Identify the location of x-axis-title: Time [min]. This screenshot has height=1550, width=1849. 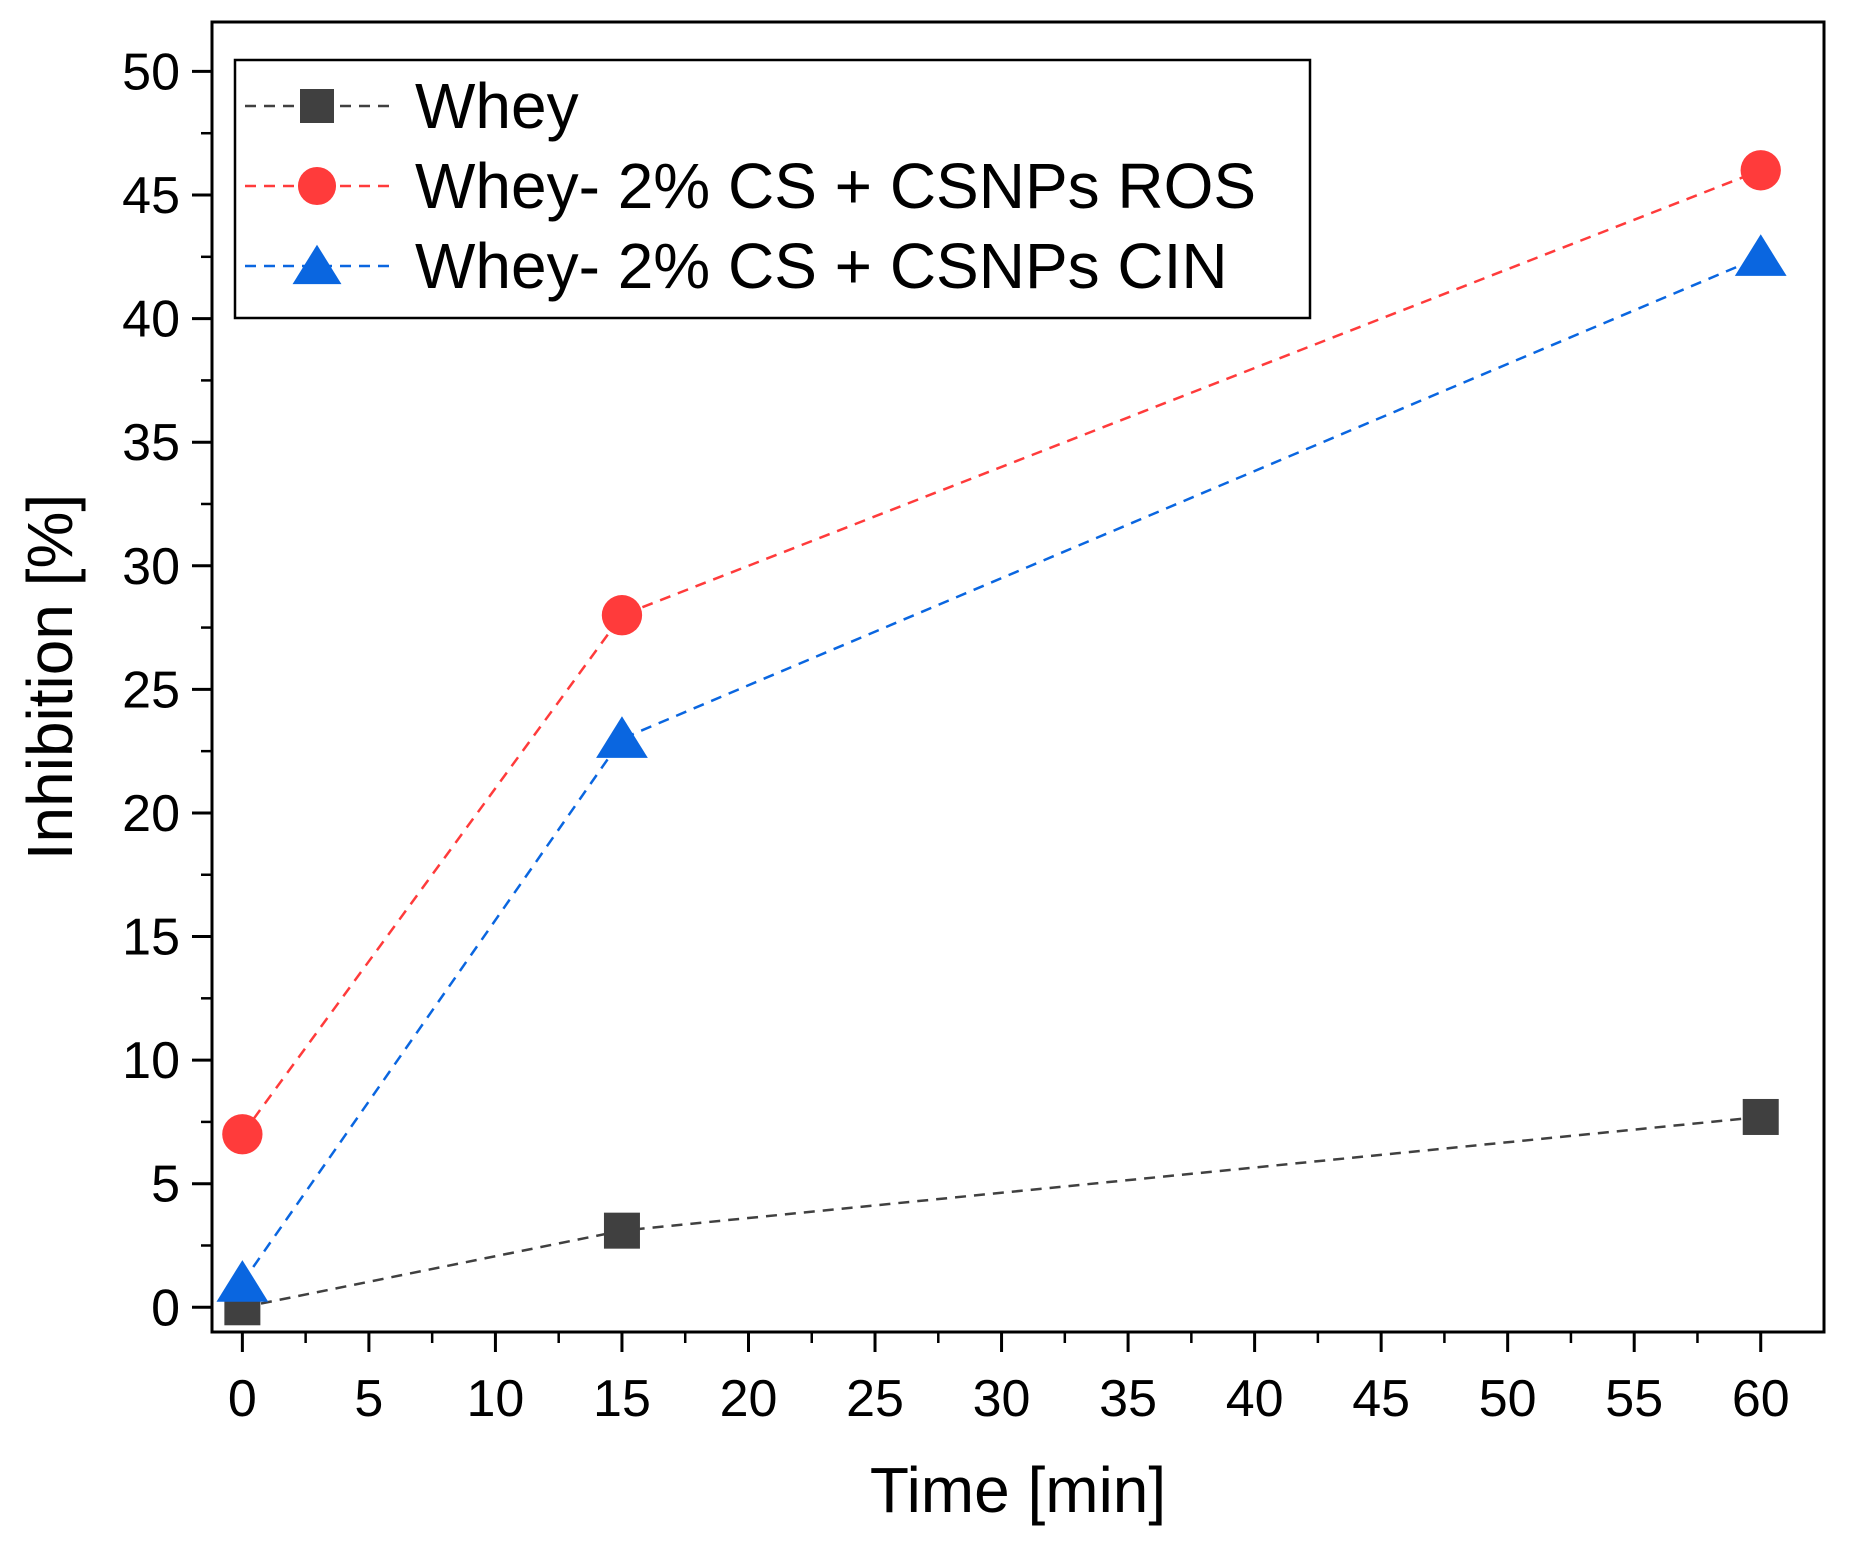
(1018, 1490).